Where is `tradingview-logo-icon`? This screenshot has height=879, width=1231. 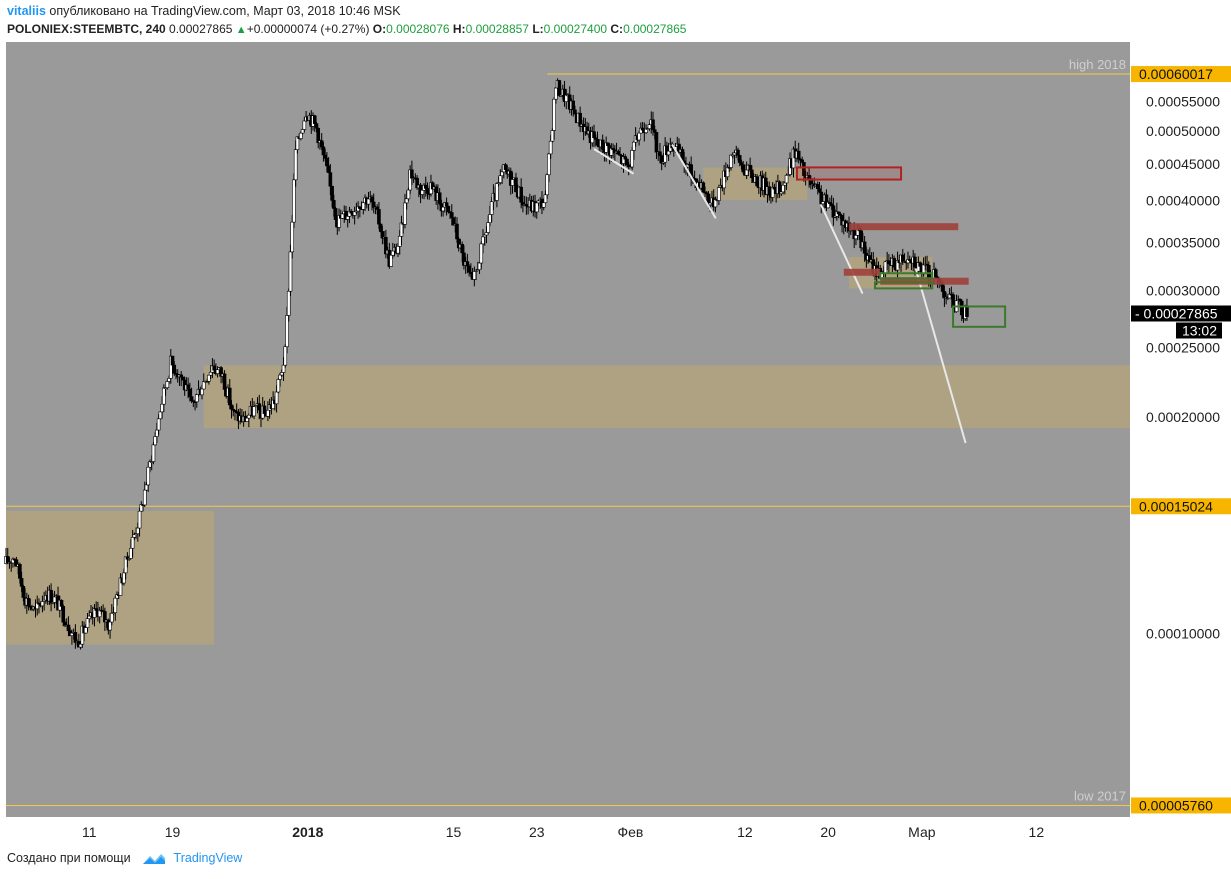 tradingview-logo-icon is located at coordinates (154, 858).